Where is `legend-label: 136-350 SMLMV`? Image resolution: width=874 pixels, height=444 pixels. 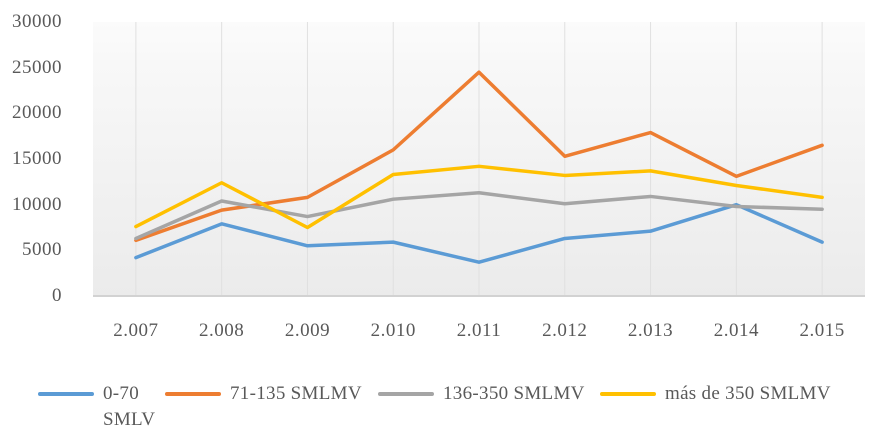 legend-label: 136-350 SMLMV is located at coordinates (514, 393).